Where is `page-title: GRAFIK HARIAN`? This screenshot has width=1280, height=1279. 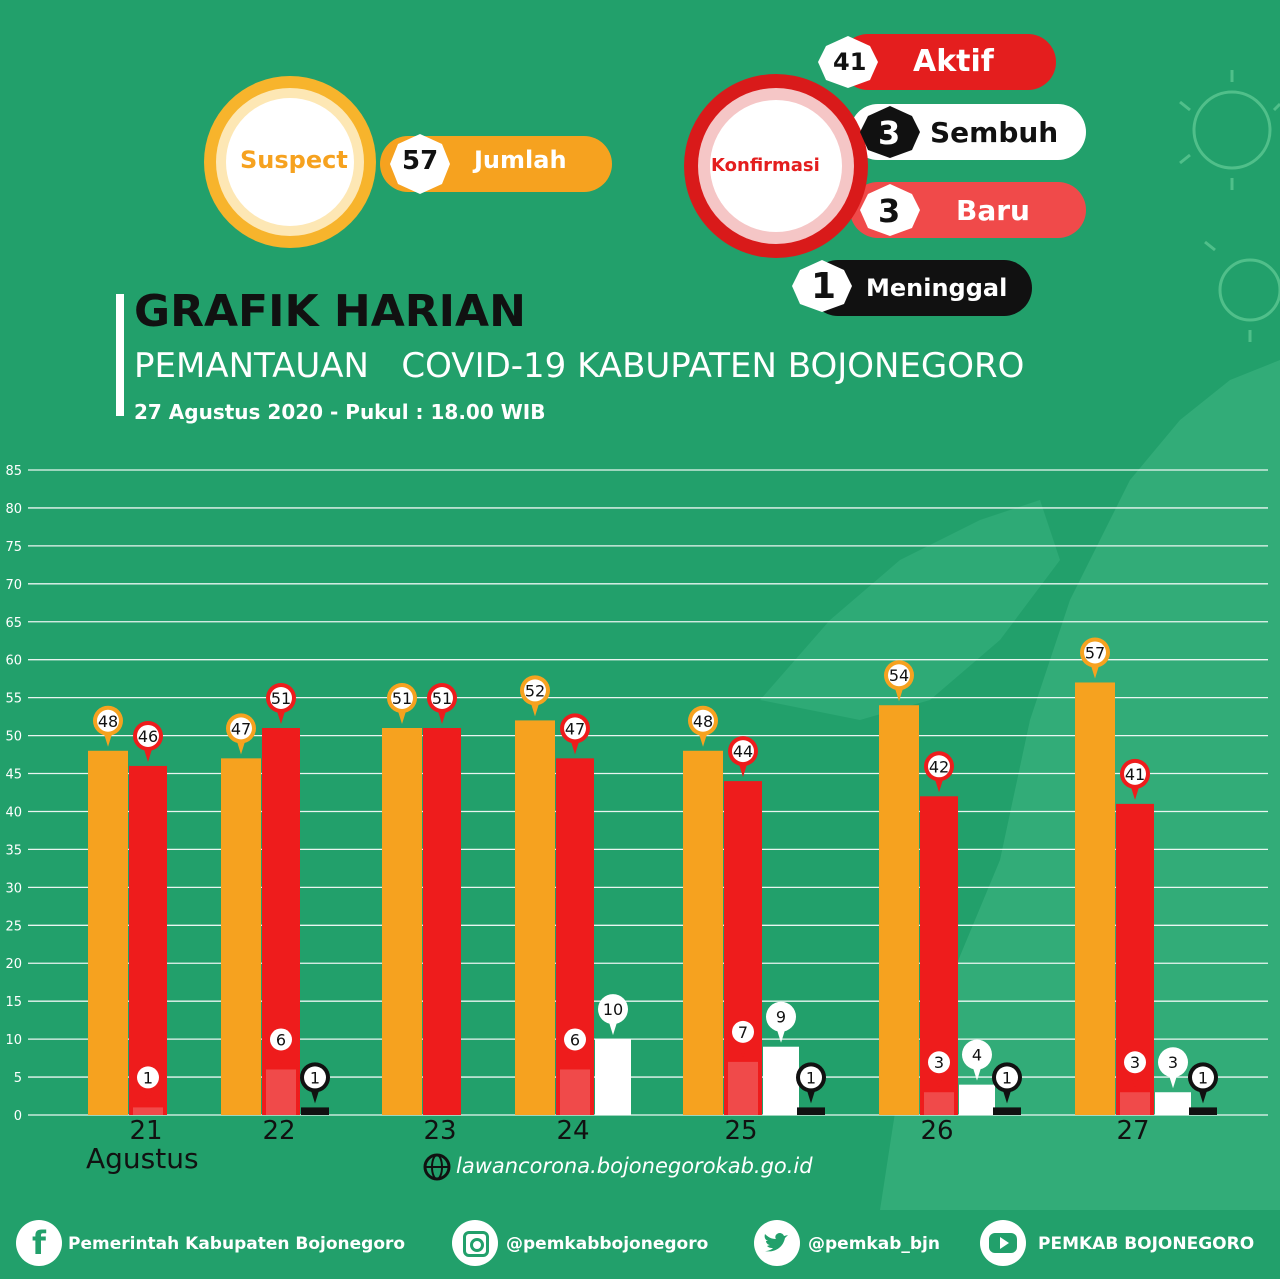 page-title: GRAFIK HARIAN is located at coordinates (330, 311).